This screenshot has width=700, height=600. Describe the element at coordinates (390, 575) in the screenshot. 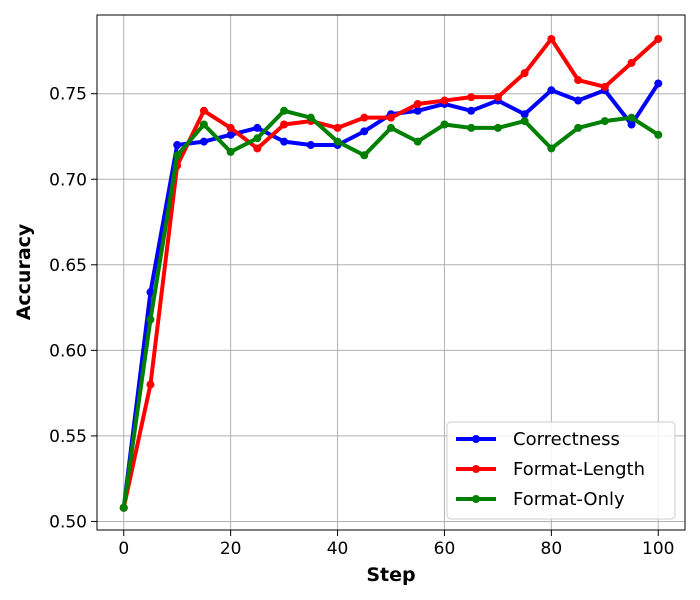

I see `x-axis-label: Step` at that location.